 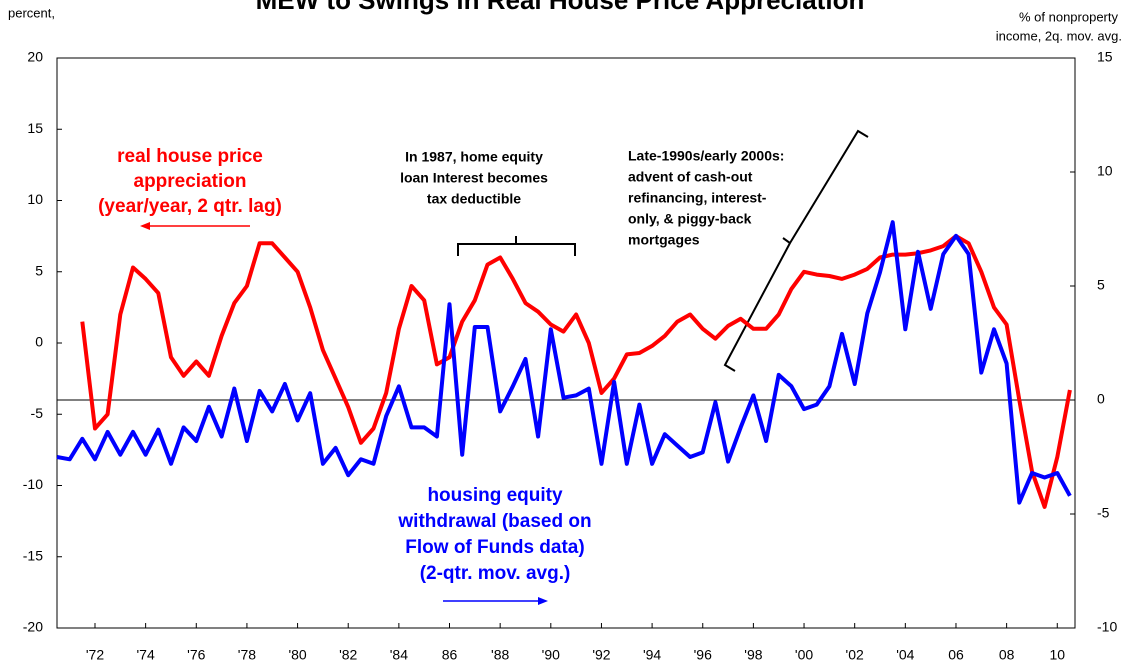 I want to click on x-tick-label: '82, so click(x=348, y=655).